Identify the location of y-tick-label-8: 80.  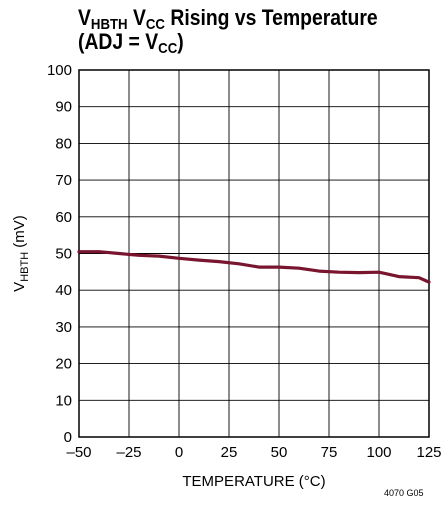
(63, 143).